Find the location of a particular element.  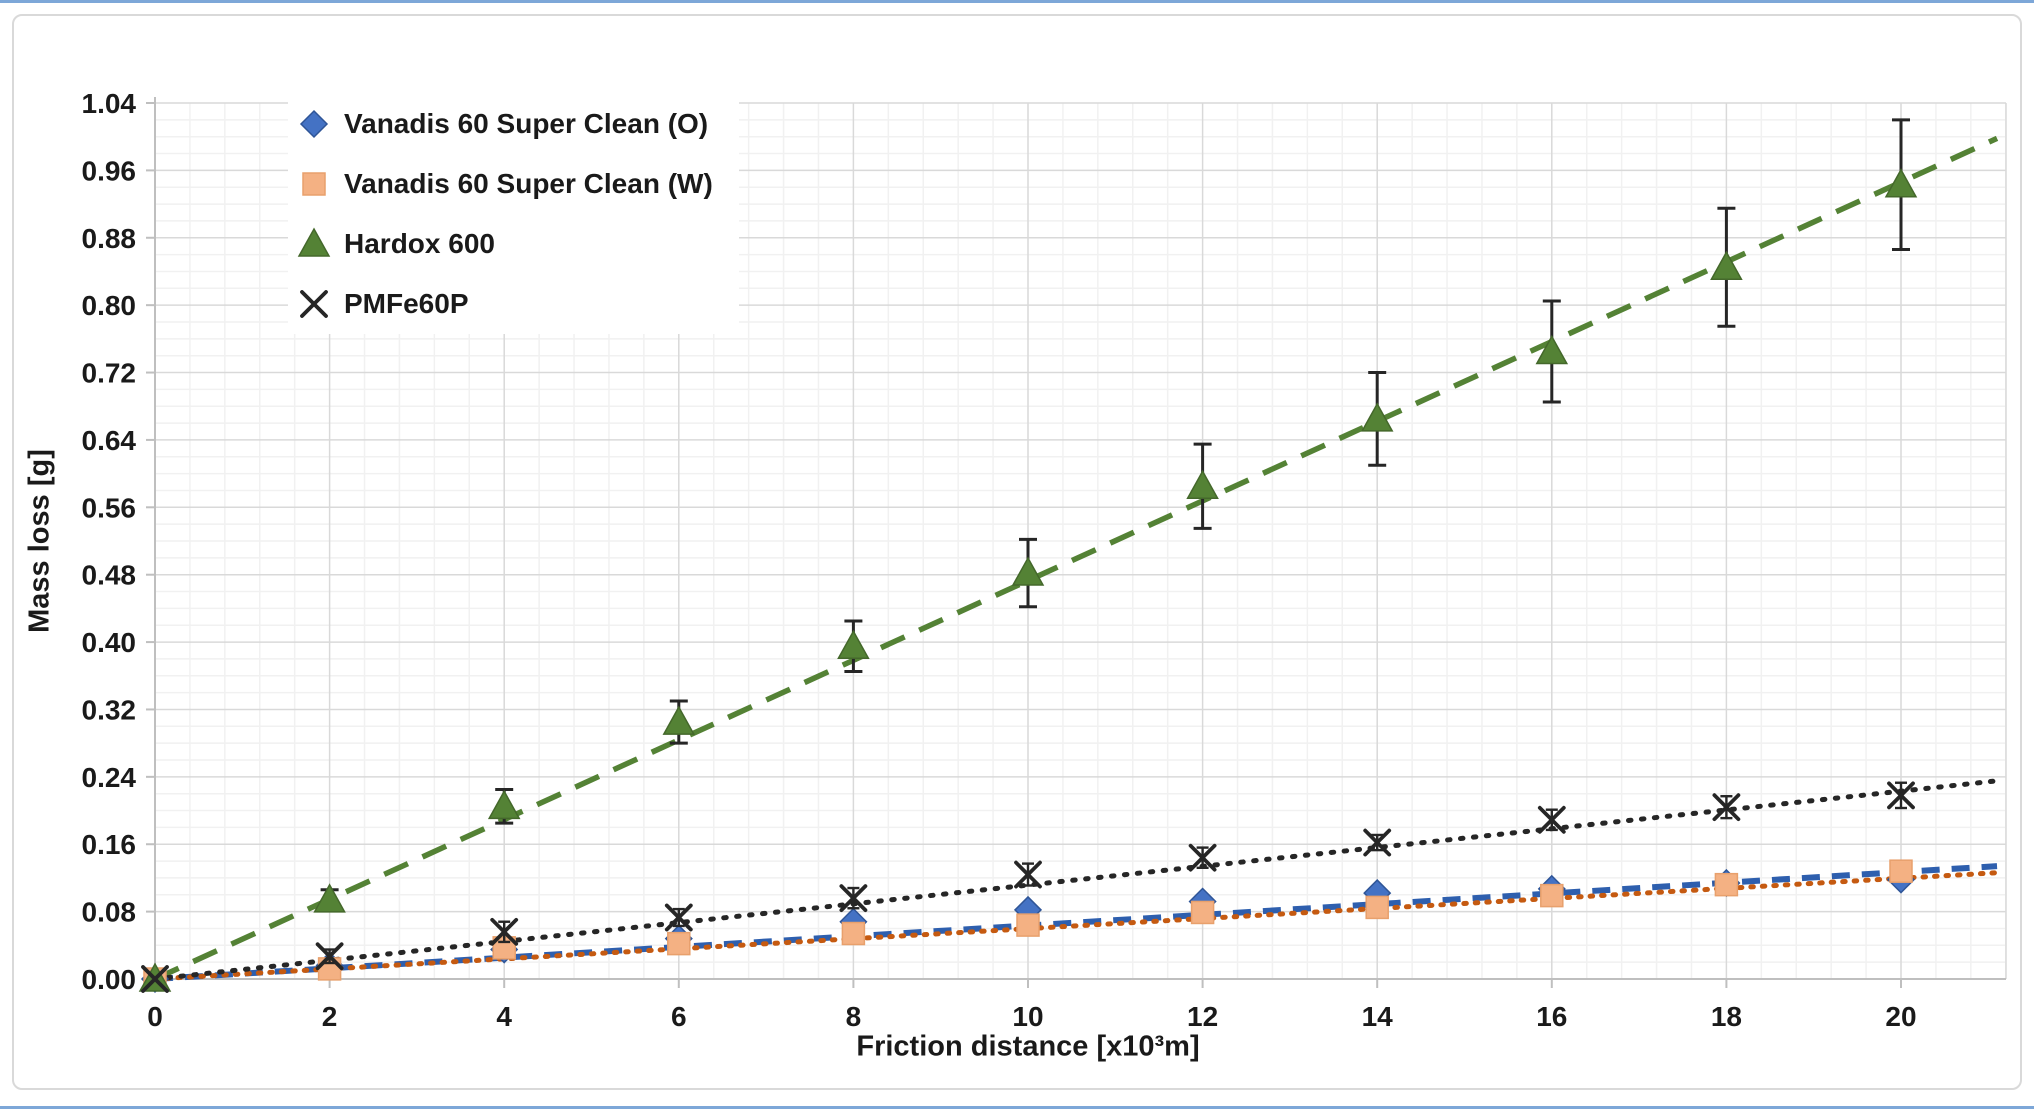

legend-item-vanadis-o: Vanadis 60 Super Clean (O) is located at coordinates (504, 124).